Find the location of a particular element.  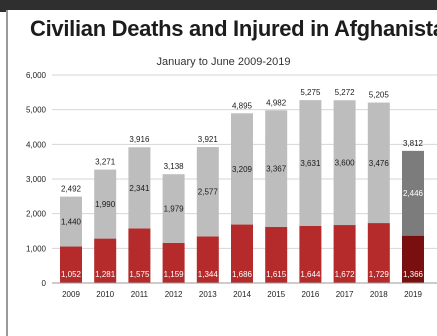

chart-subtitle: January to June 2009-2019 is located at coordinates (223, 62).